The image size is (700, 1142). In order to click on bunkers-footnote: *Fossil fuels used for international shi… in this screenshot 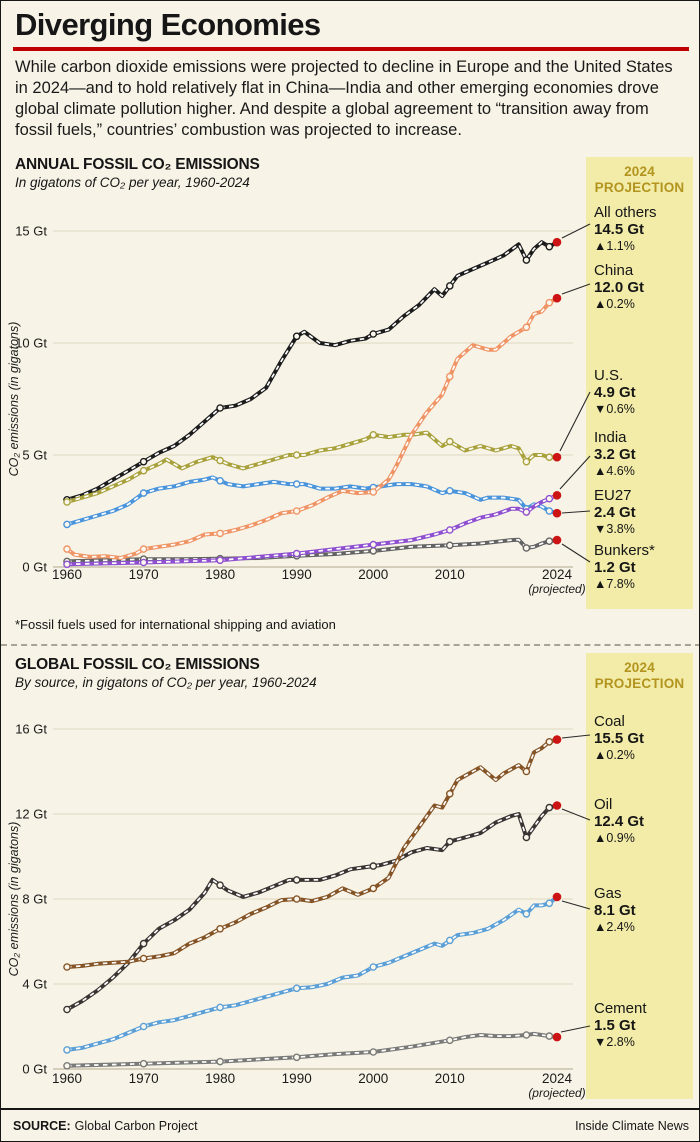, I will do `click(175, 624)`.